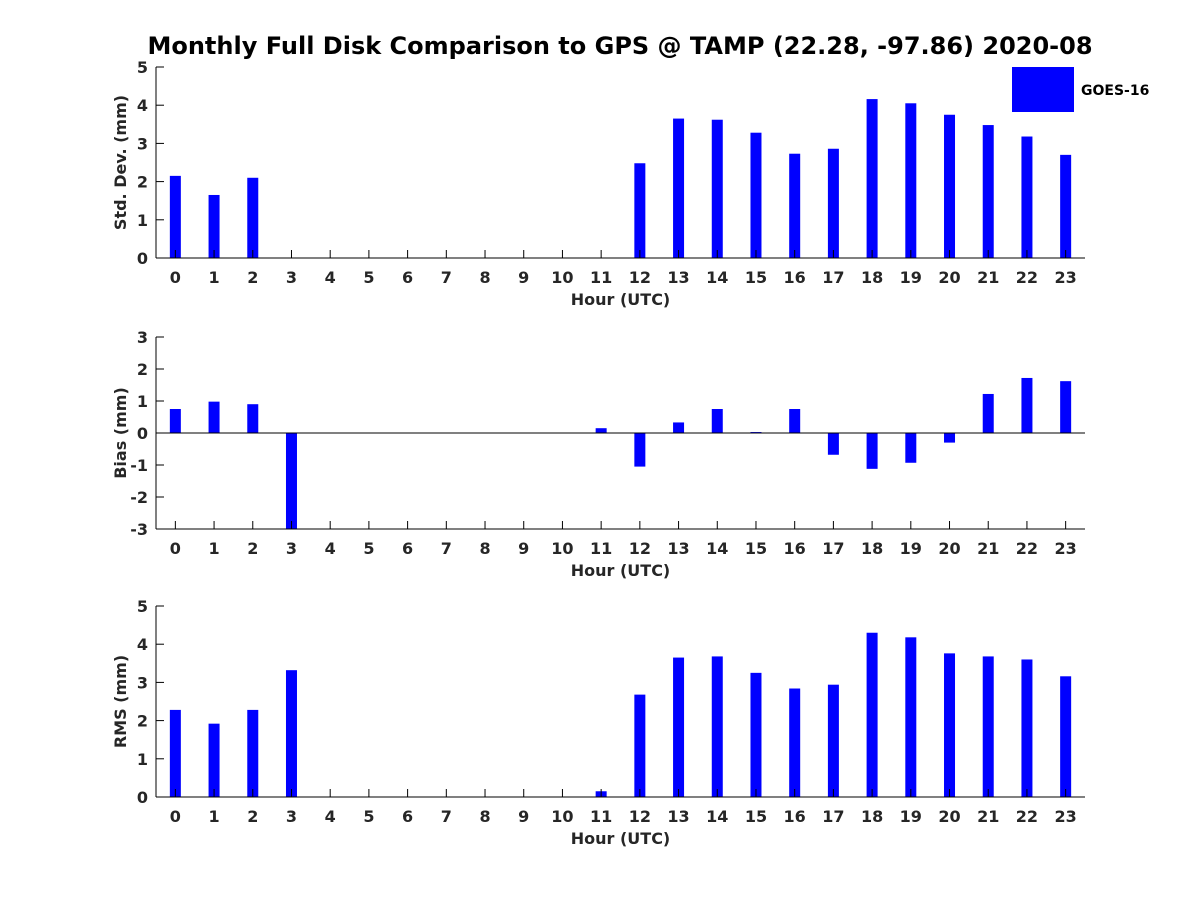 This screenshot has height=900, width=1200. I want to click on rms-y-tick-label: 0, so click(142, 797).